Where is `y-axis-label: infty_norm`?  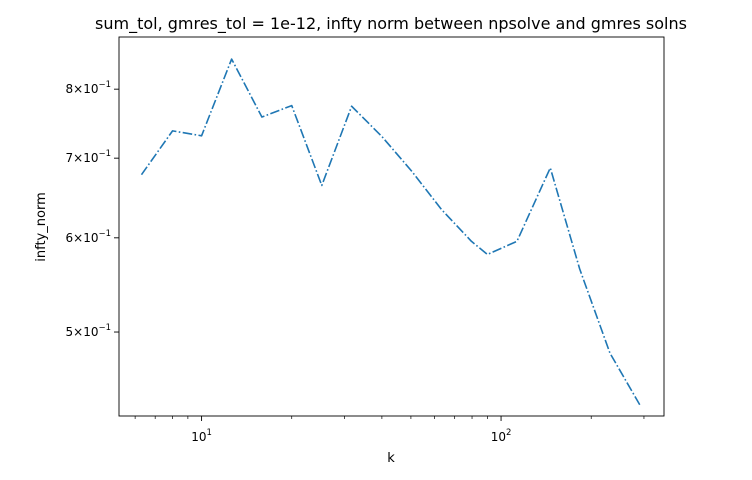 y-axis-label: infty_norm is located at coordinates (41, 226).